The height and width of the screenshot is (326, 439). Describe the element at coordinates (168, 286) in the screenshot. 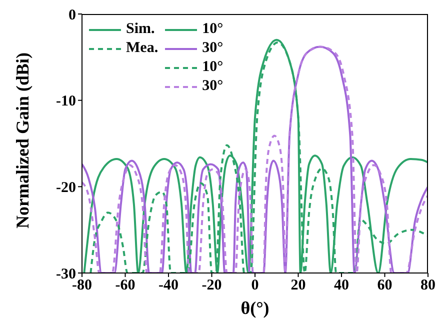

I see `x-tick-label: -40` at that location.